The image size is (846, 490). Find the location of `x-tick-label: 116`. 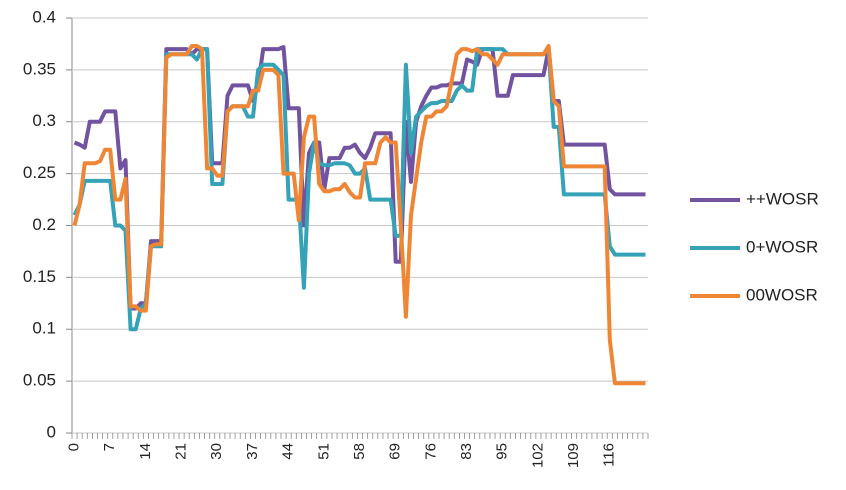

x-tick-label: 116 is located at coordinates (609, 455).